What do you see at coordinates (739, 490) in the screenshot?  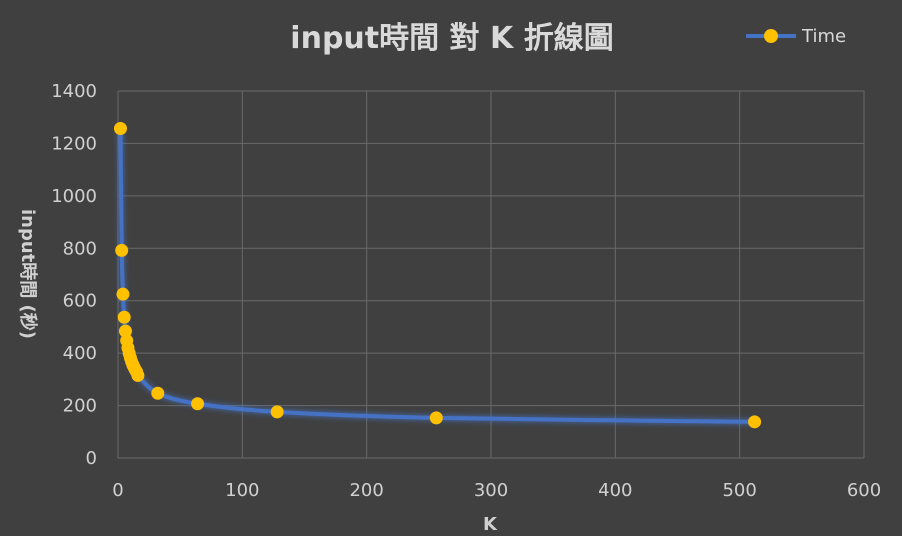 I see `x-tick-label-500: 500` at bounding box center [739, 490].